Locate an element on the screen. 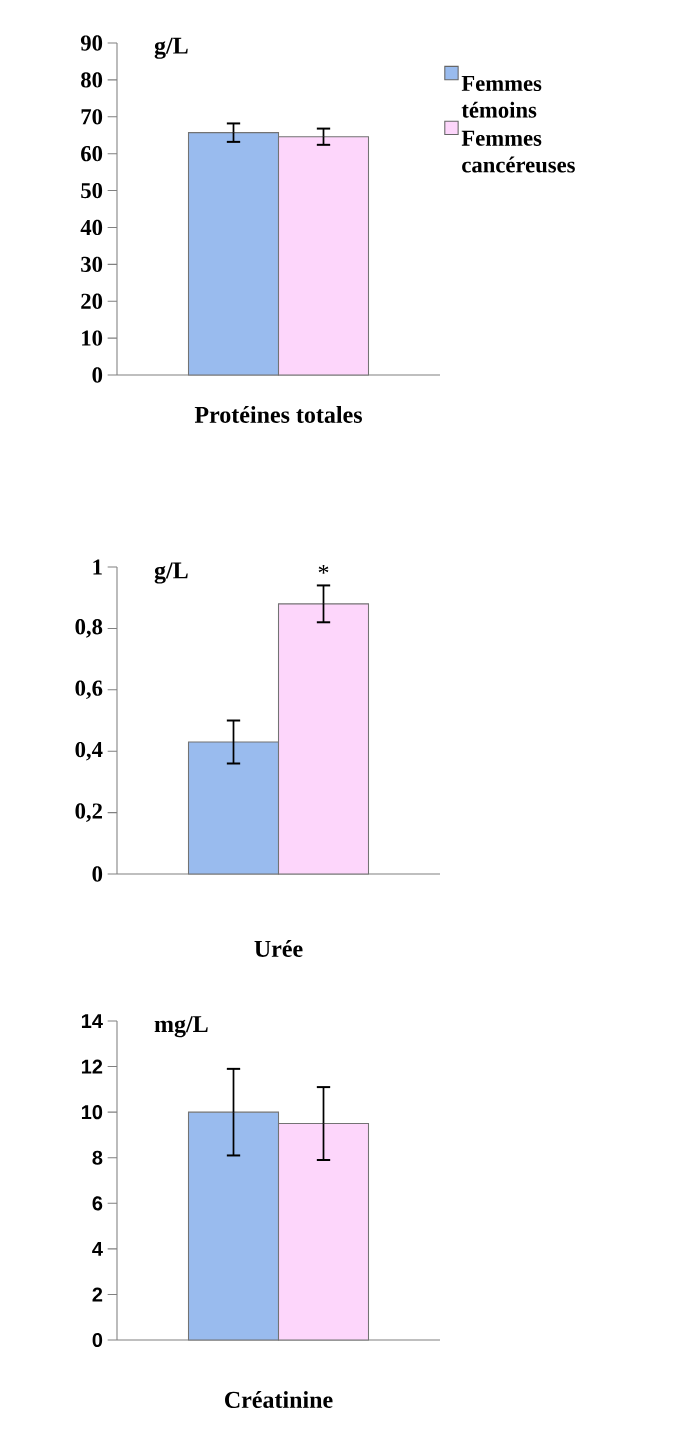 This screenshot has height=1450, width=700. y-tick-label: 0,4 is located at coordinates (89, 751).